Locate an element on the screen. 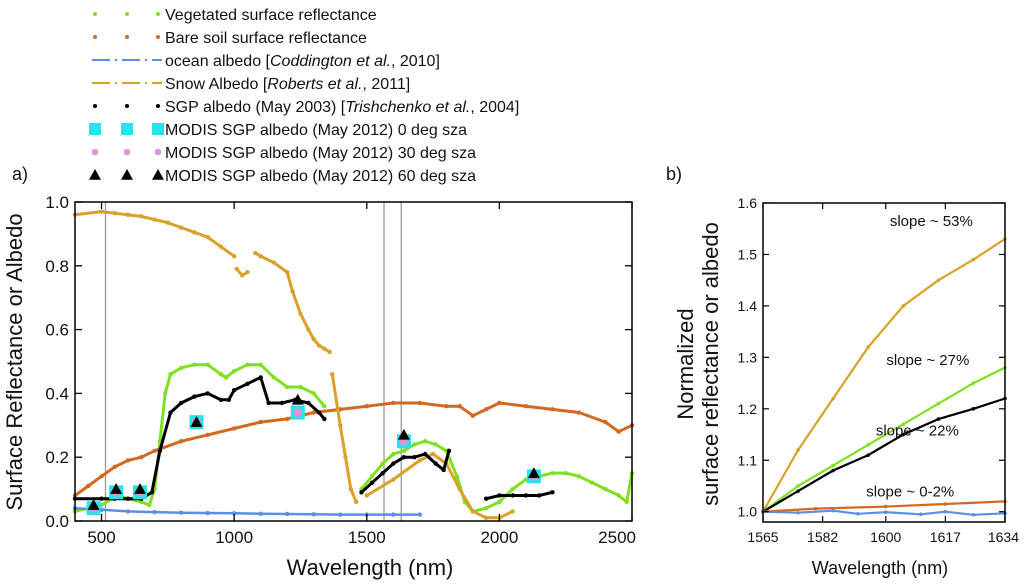 This screenshot has width=1024, height=587. legend-label: MODIS SGP albedo (May 2012) 30 deg sza is located at coordinates (320, 153).